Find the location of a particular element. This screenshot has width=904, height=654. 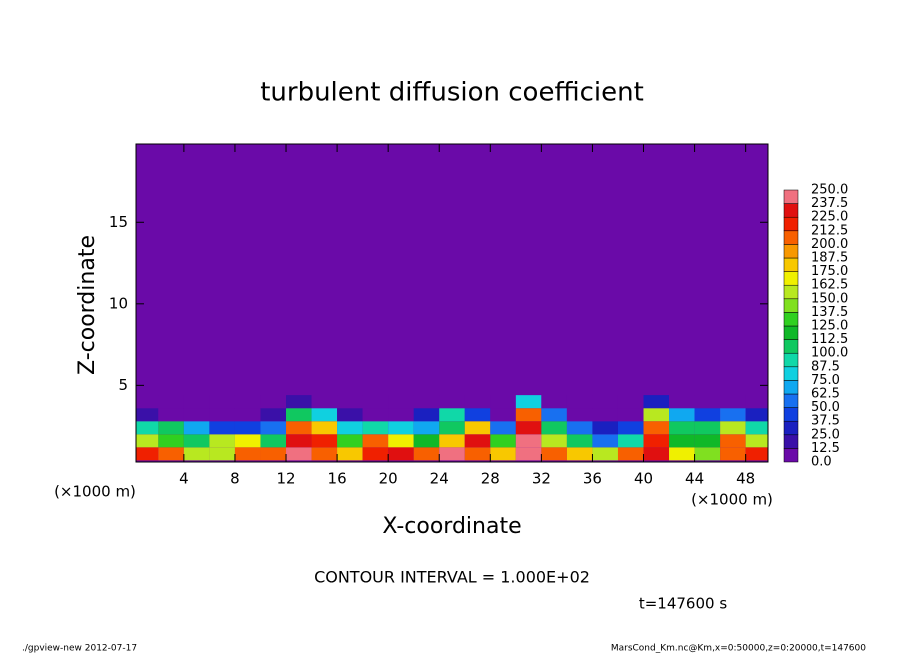

y-tick-label: 10 is located at coordinates (118, 303).